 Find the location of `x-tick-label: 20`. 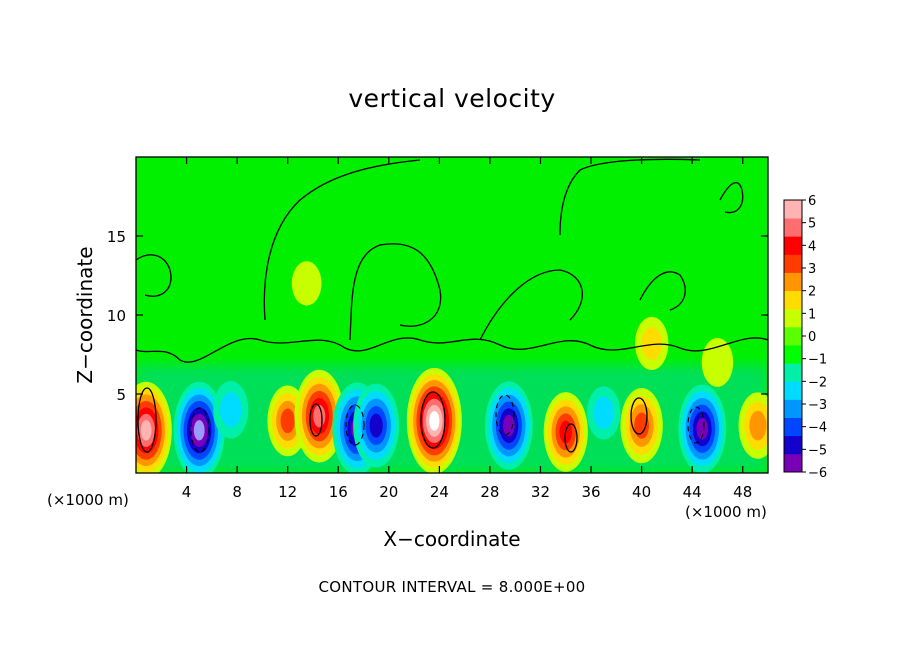

x-tick-label: 20 is located at coordinates (388, 492).